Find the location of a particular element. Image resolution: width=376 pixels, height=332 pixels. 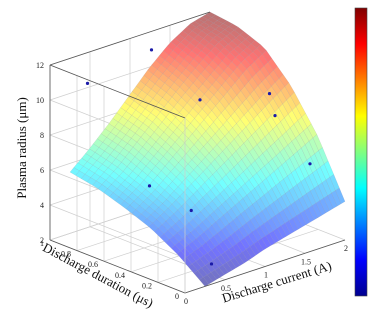

z-tick-label: 8 is located at coordinates (42, 135).